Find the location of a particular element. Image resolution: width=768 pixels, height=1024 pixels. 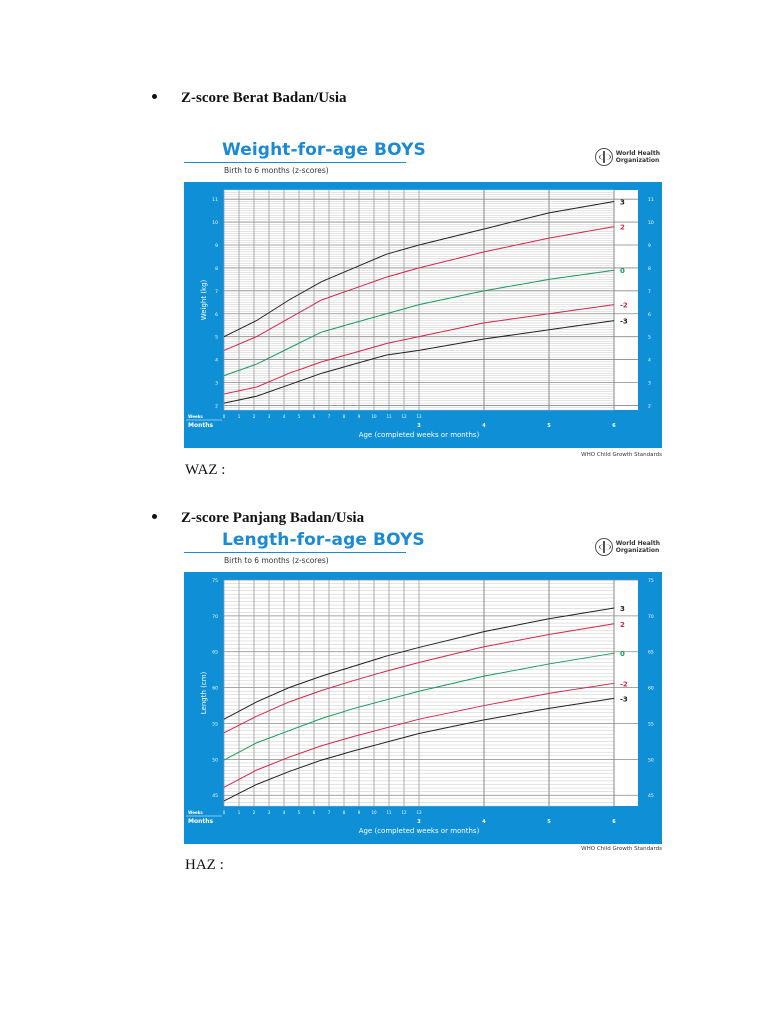

svg-text: 65 is located at coordinates (651, 653).